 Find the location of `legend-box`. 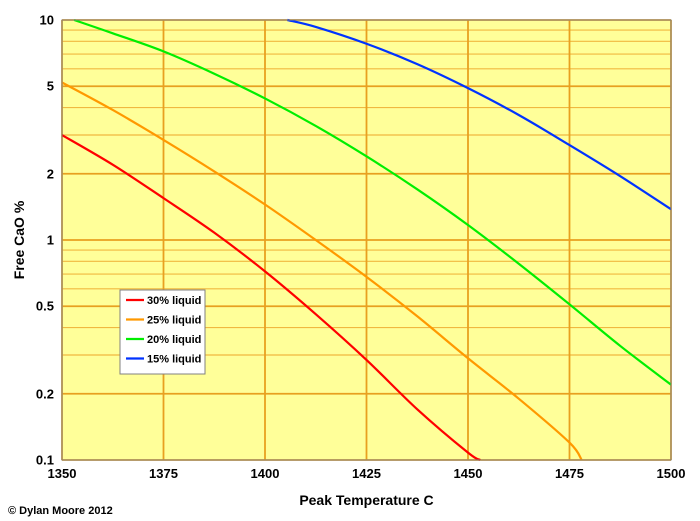

legend-box is located at coordinates (162, 332).